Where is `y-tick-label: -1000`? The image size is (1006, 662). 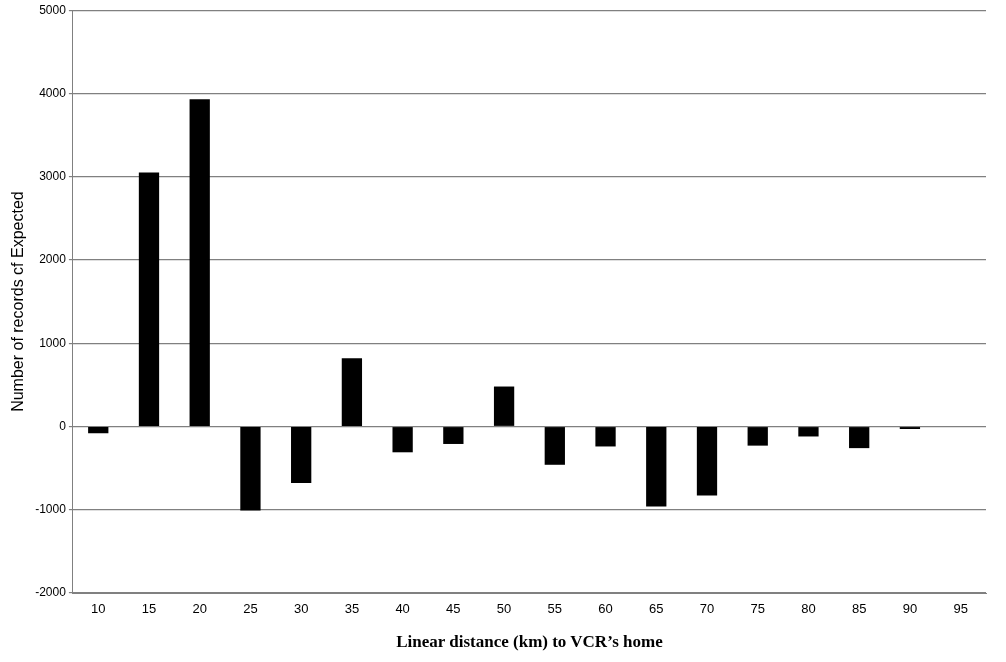
y-tick-label: -1000 is located at coordinates (51, 509).